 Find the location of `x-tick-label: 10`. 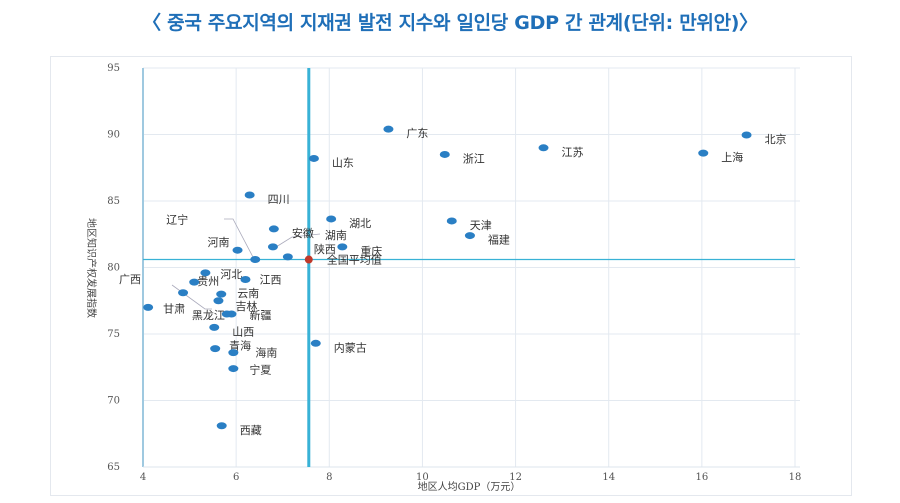

x-tick-label: 10 is located at coordinates (422, 477).